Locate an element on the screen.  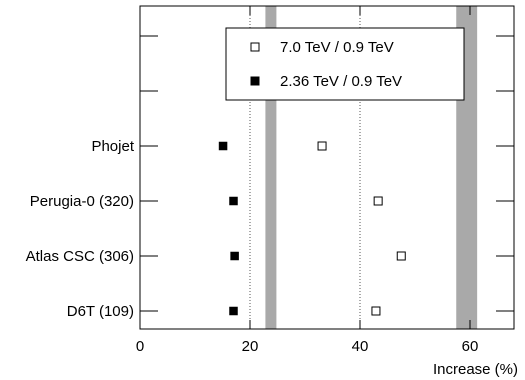
x-tick-label-20: 20 is located at coordinates (250, 346).